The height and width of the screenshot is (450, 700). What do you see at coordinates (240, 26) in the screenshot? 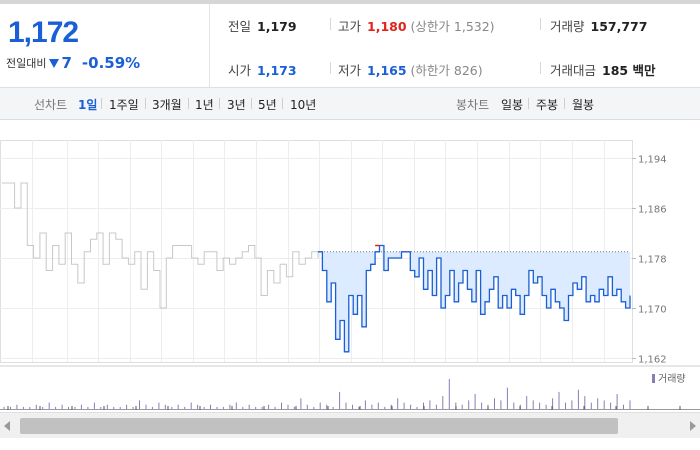
I see `prev-close-label: 전일` at bounding box center [240, 26].